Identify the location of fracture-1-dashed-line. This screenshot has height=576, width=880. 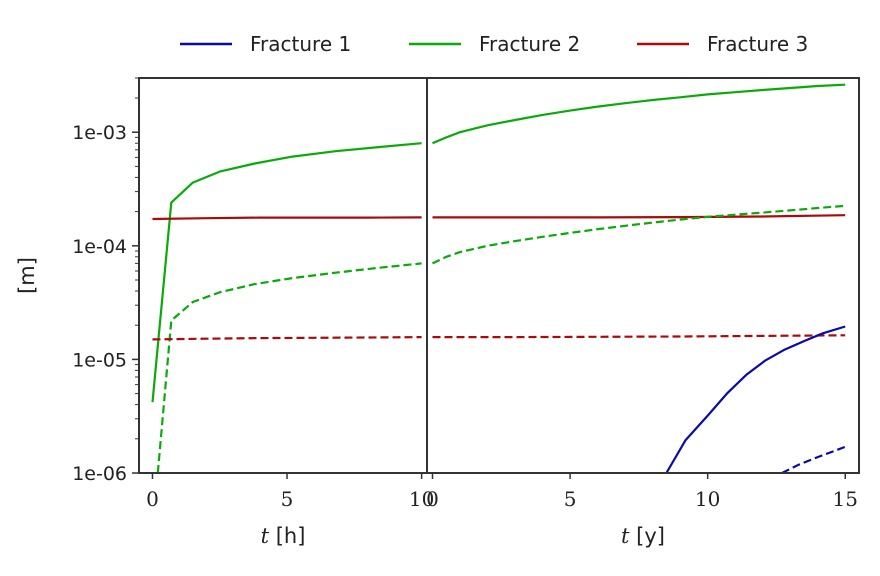
(813, 459).